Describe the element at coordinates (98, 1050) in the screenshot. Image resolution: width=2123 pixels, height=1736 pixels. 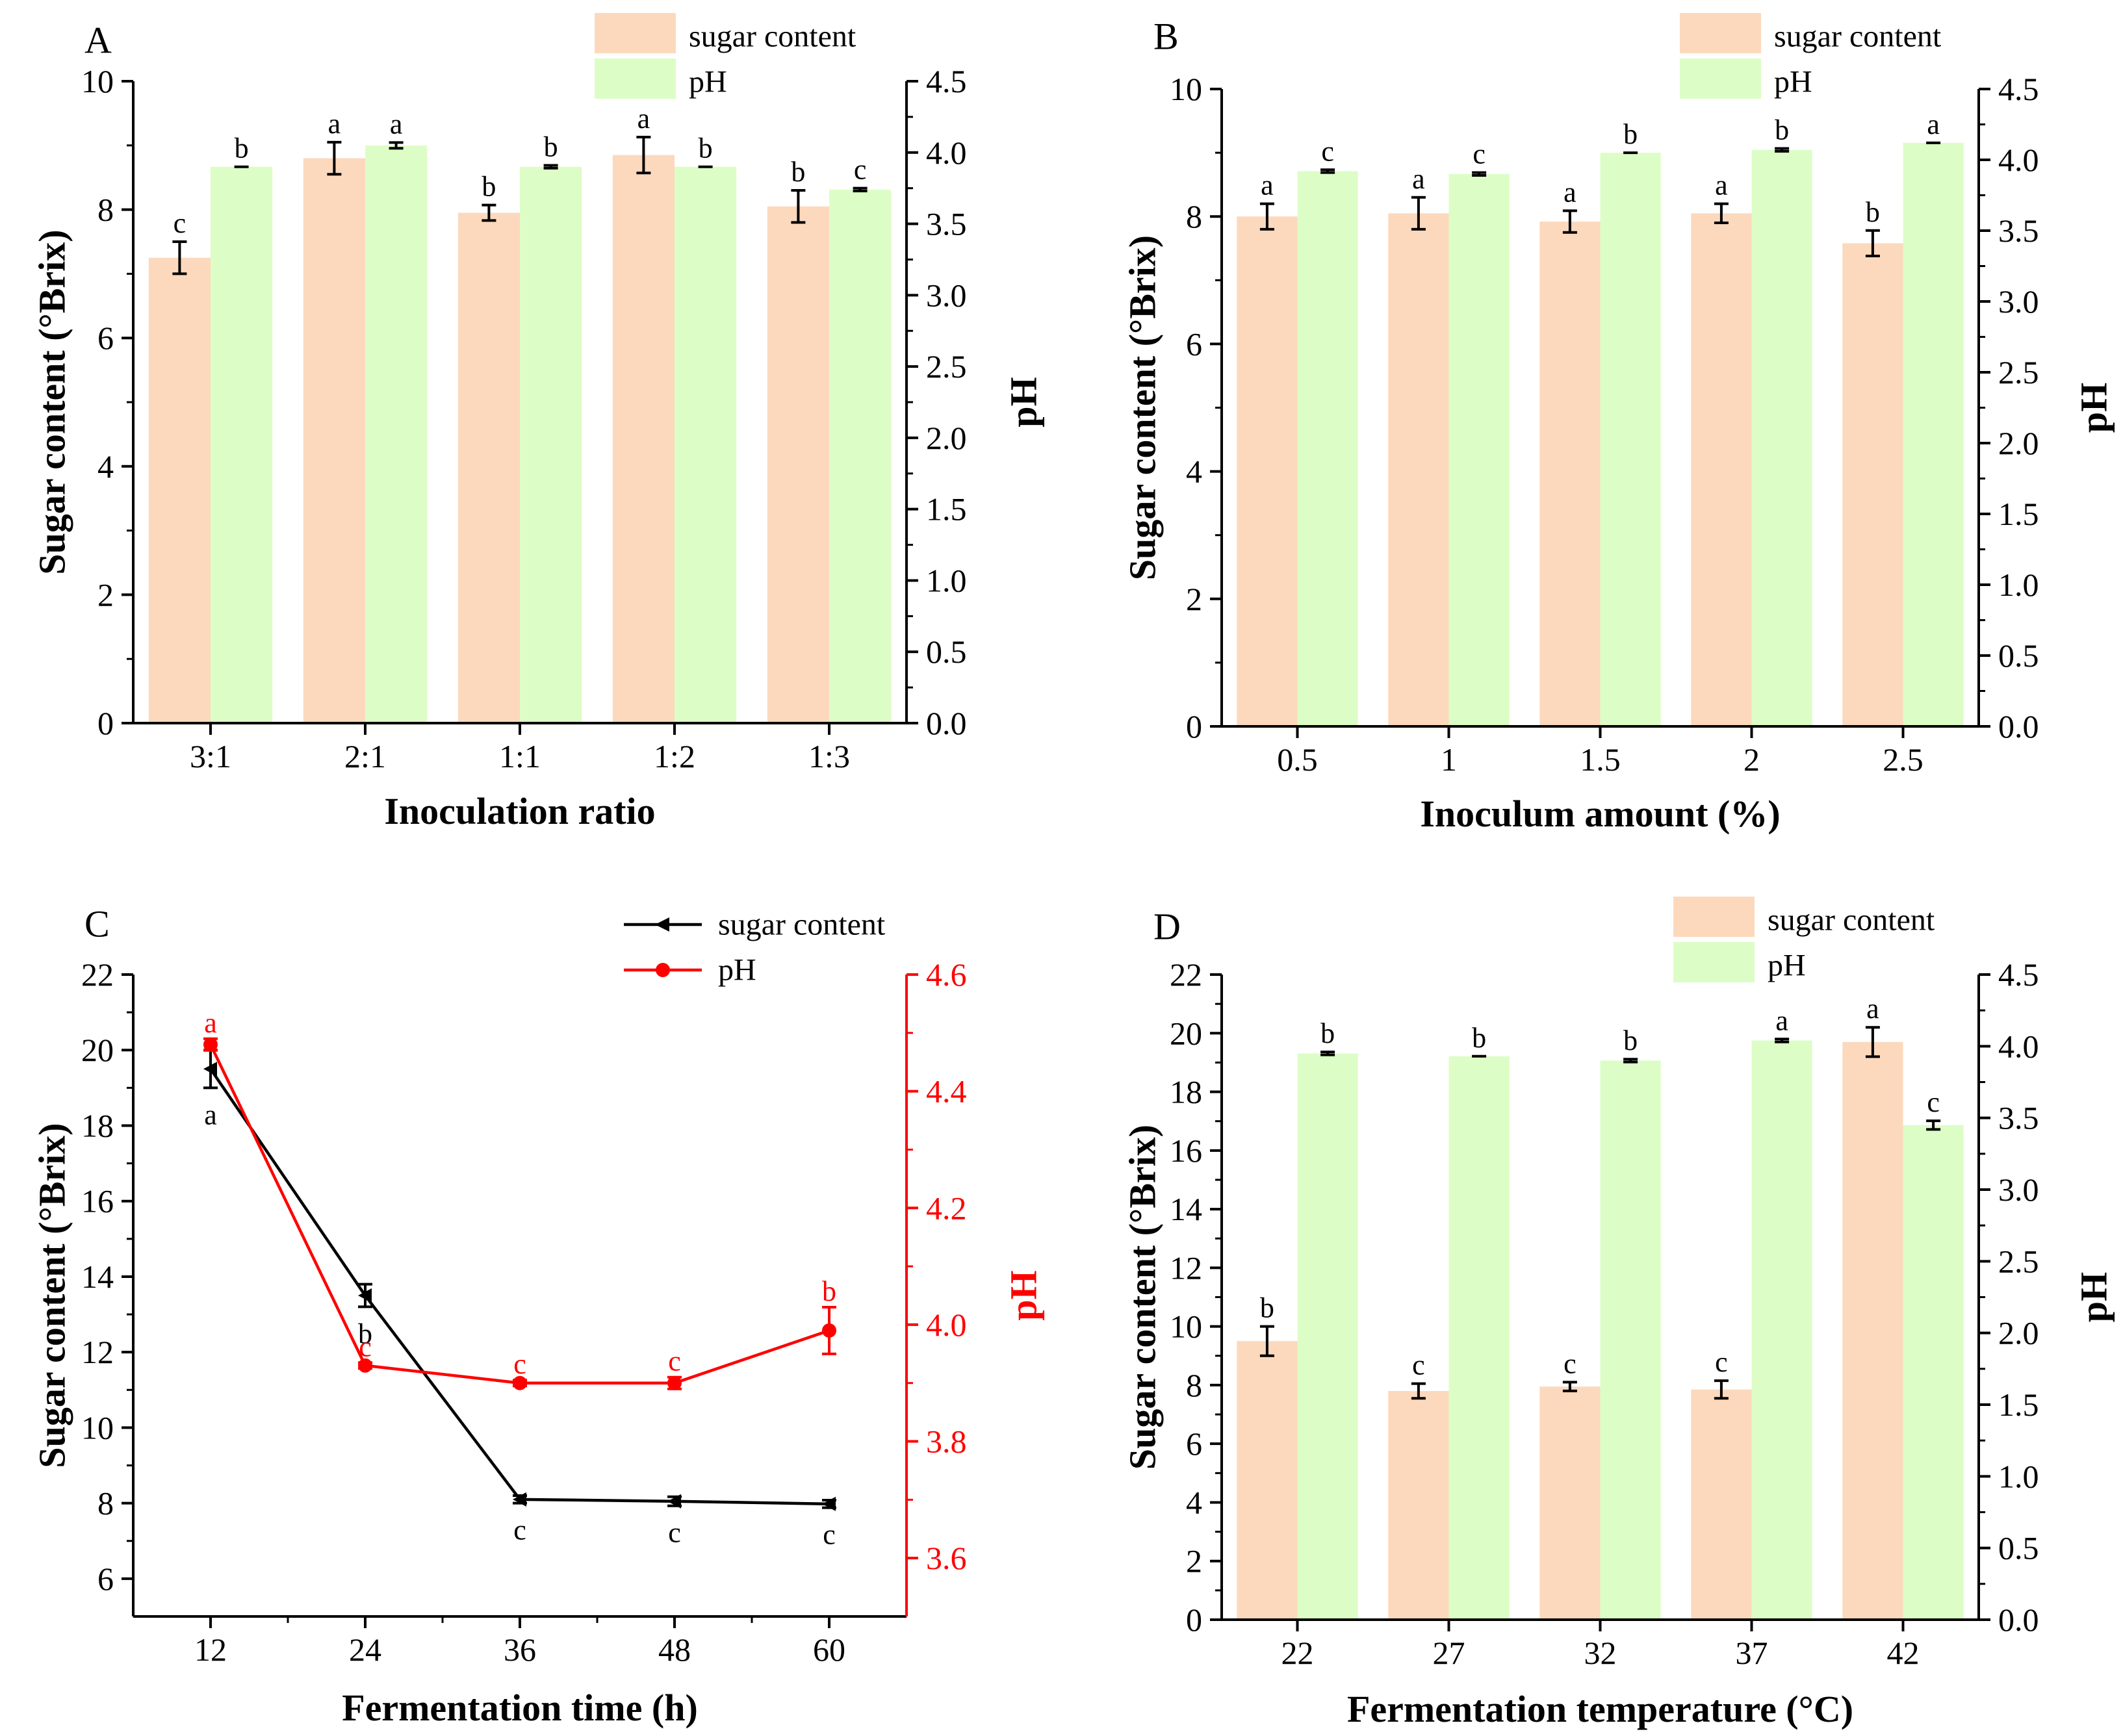
I see `y-tick-label: 20` at that location.